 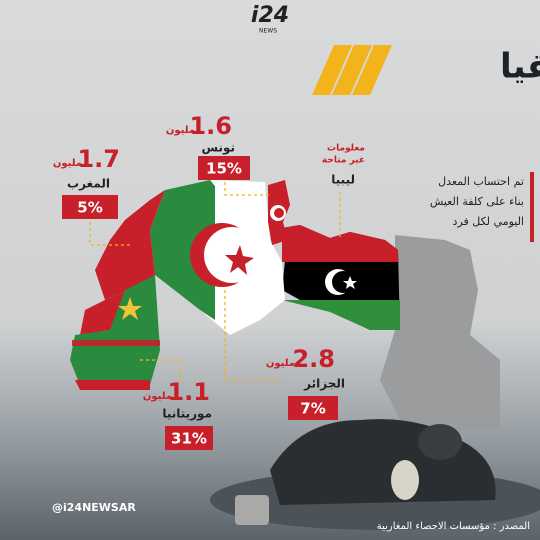 What do you see at coordinates (453, 526) in the screenshot?
I see `source: المصدر : مؤسسات الاحصاء المغاربية` at bounding box center [453, 526].